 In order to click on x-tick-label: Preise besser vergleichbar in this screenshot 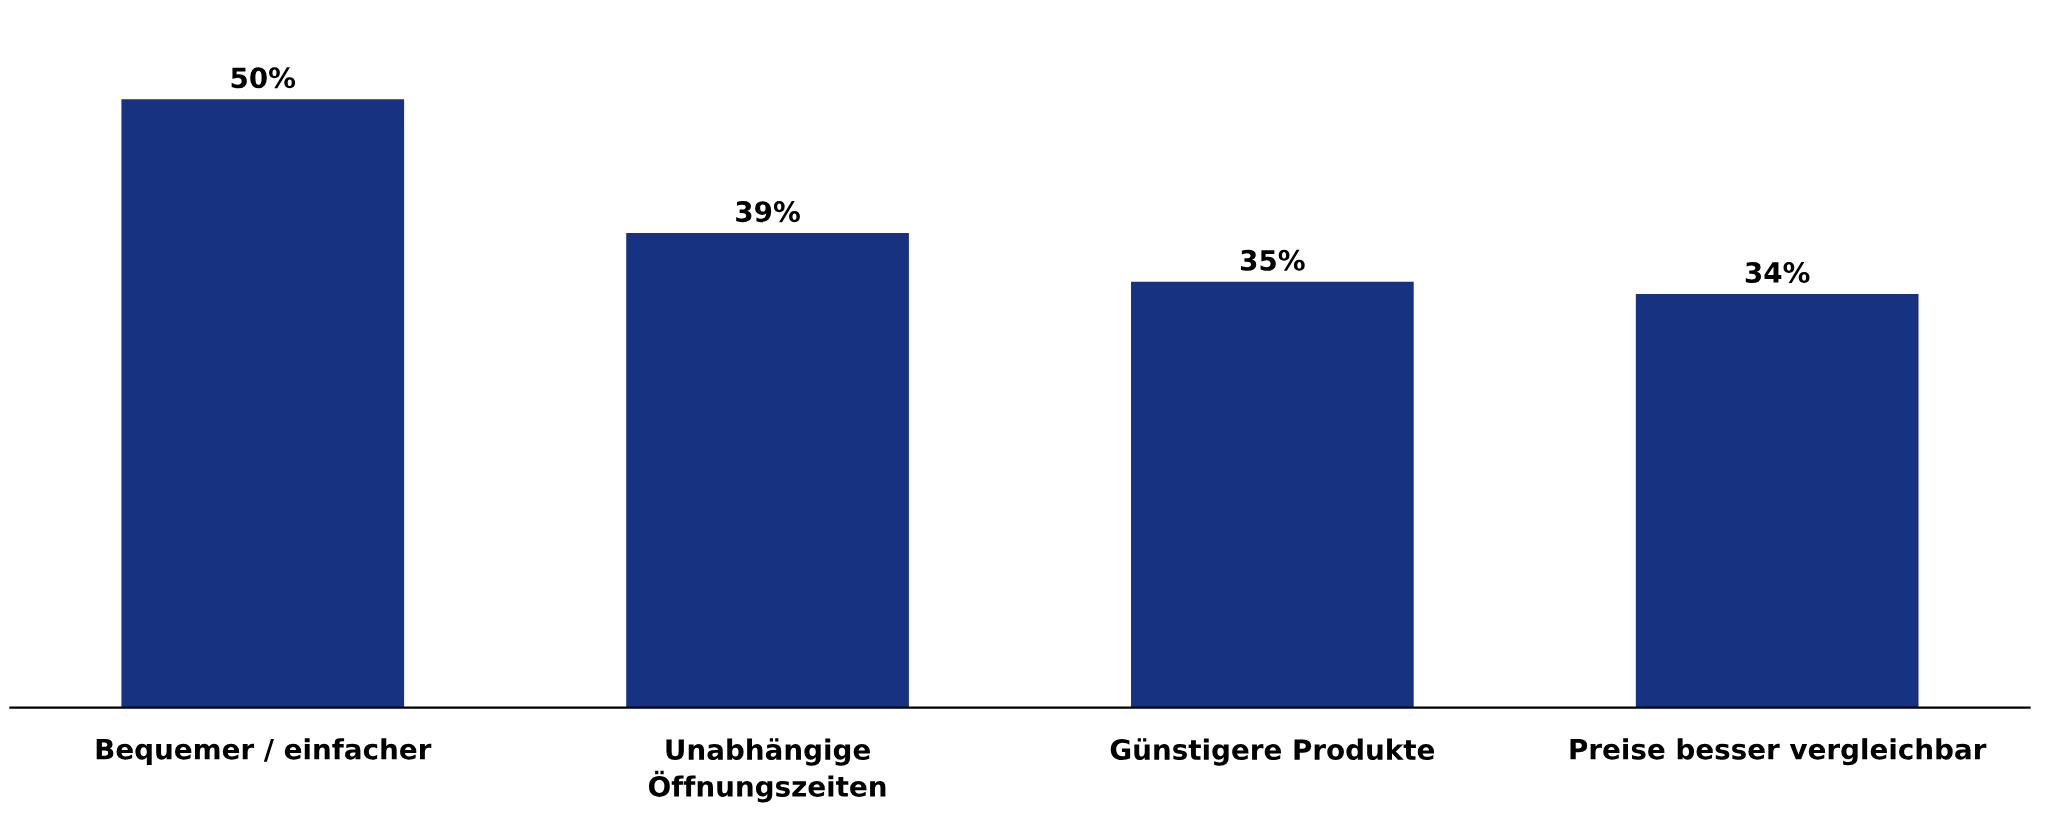, I will do `click(1778, 752)`.